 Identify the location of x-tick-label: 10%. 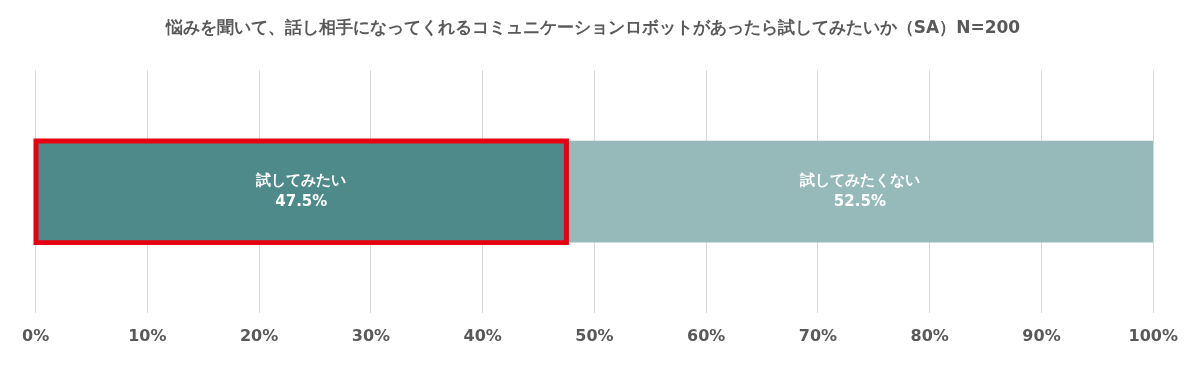
(147, 335).